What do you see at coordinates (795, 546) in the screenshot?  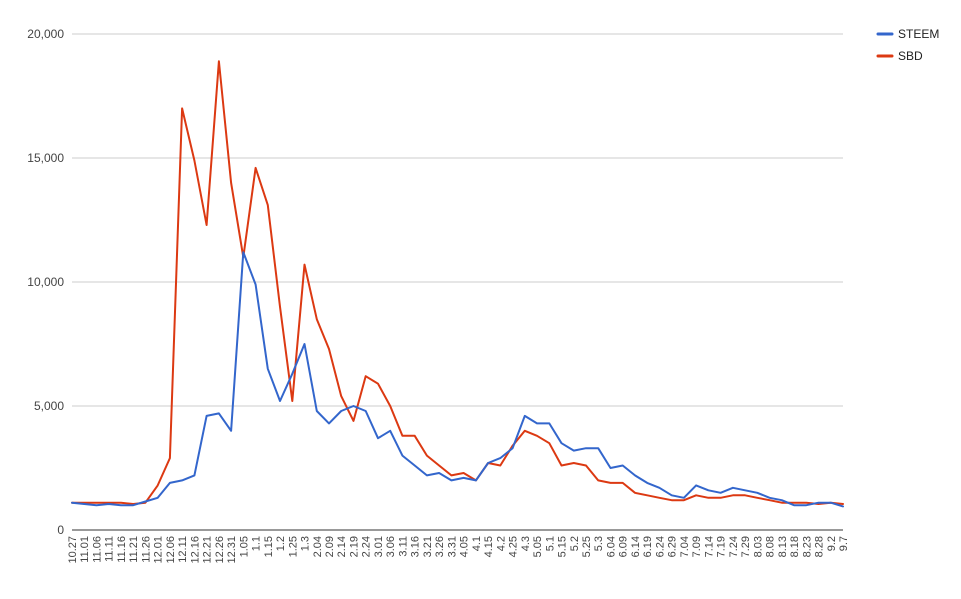 I see `x-tick-label: 8.18` at bounding box center [795, 546].